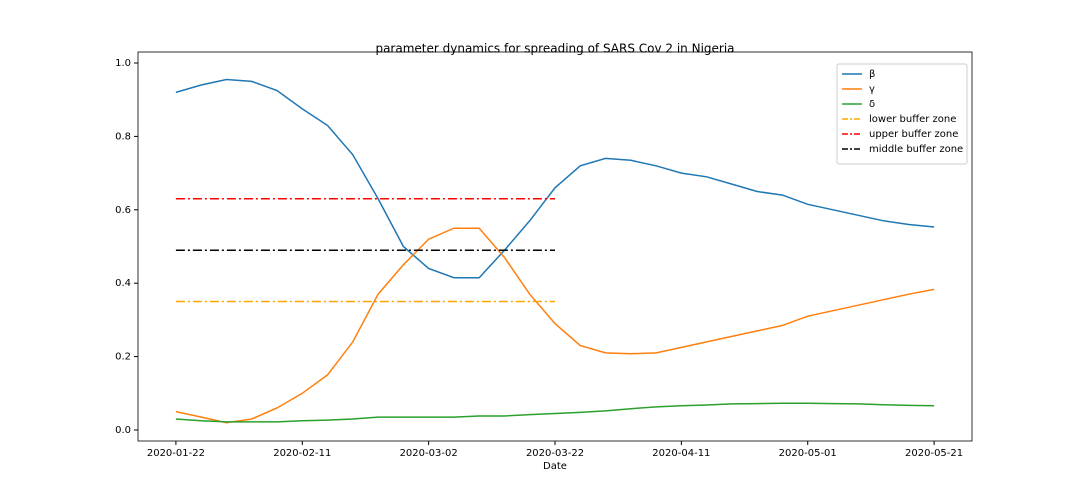  I want to click on y-tick-label: 0.8, so click(123, 136).